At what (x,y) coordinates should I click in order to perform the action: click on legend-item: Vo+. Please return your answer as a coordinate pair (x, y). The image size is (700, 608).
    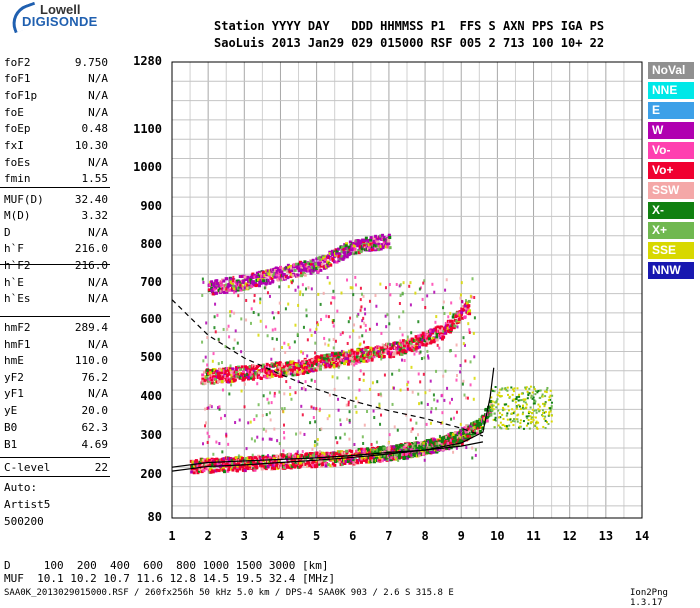
    Looking at the image, I should click on (671, 170).